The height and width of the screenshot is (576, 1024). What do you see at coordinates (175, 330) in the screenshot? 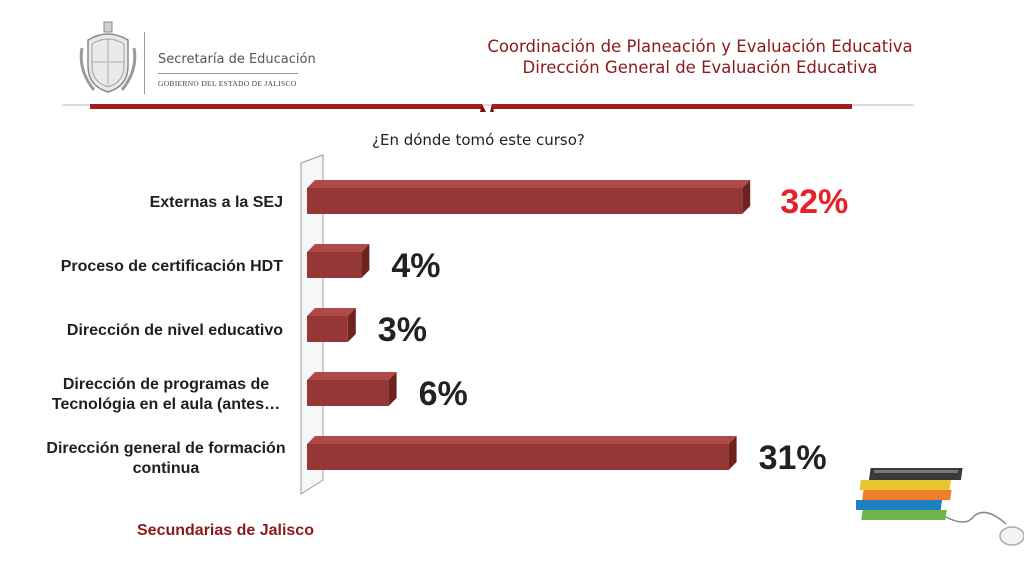
I see `category-label: Dirección de nivel educativo` at bounding box center [175, 330].